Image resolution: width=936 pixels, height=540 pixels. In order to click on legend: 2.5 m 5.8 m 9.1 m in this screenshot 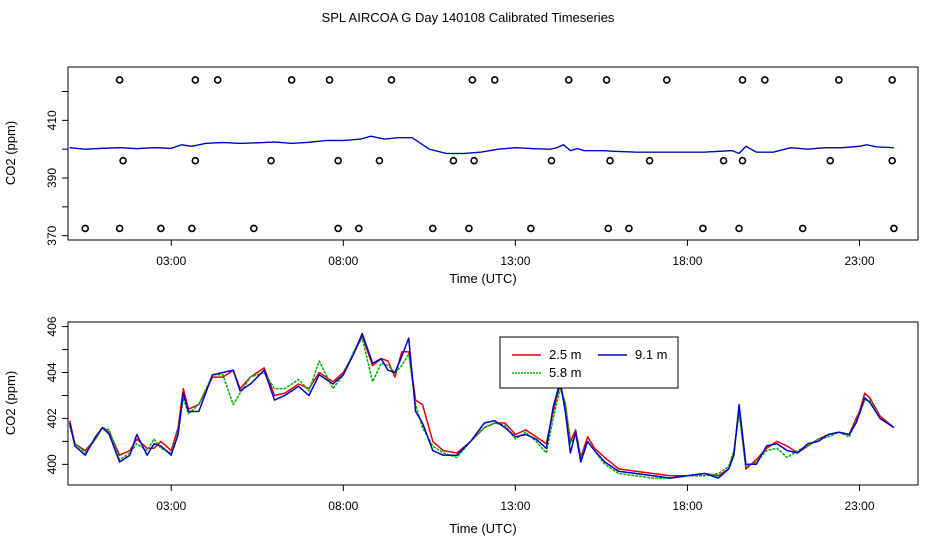, I will do `click(589, 362)`.